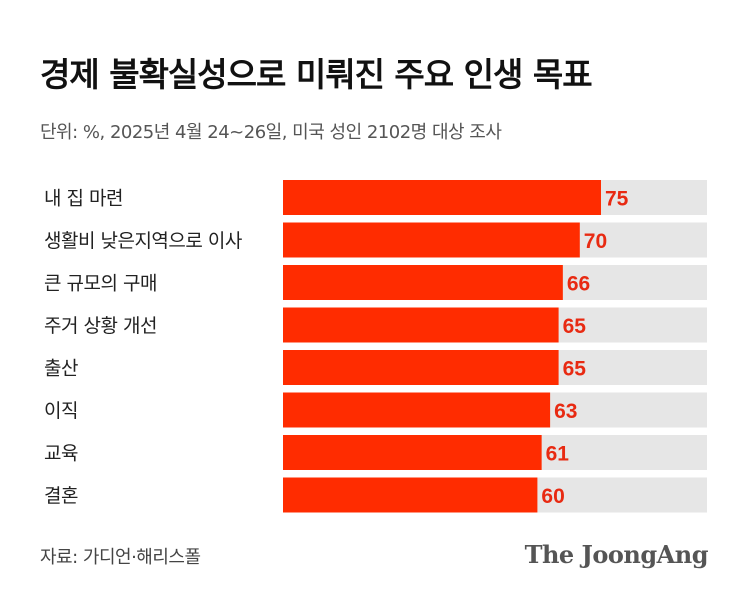 The image size is (756, 600). What do you see at coordinates (565, 411) in the screenshot?
I see `value-label: 63` at bounding box center [565, 411].